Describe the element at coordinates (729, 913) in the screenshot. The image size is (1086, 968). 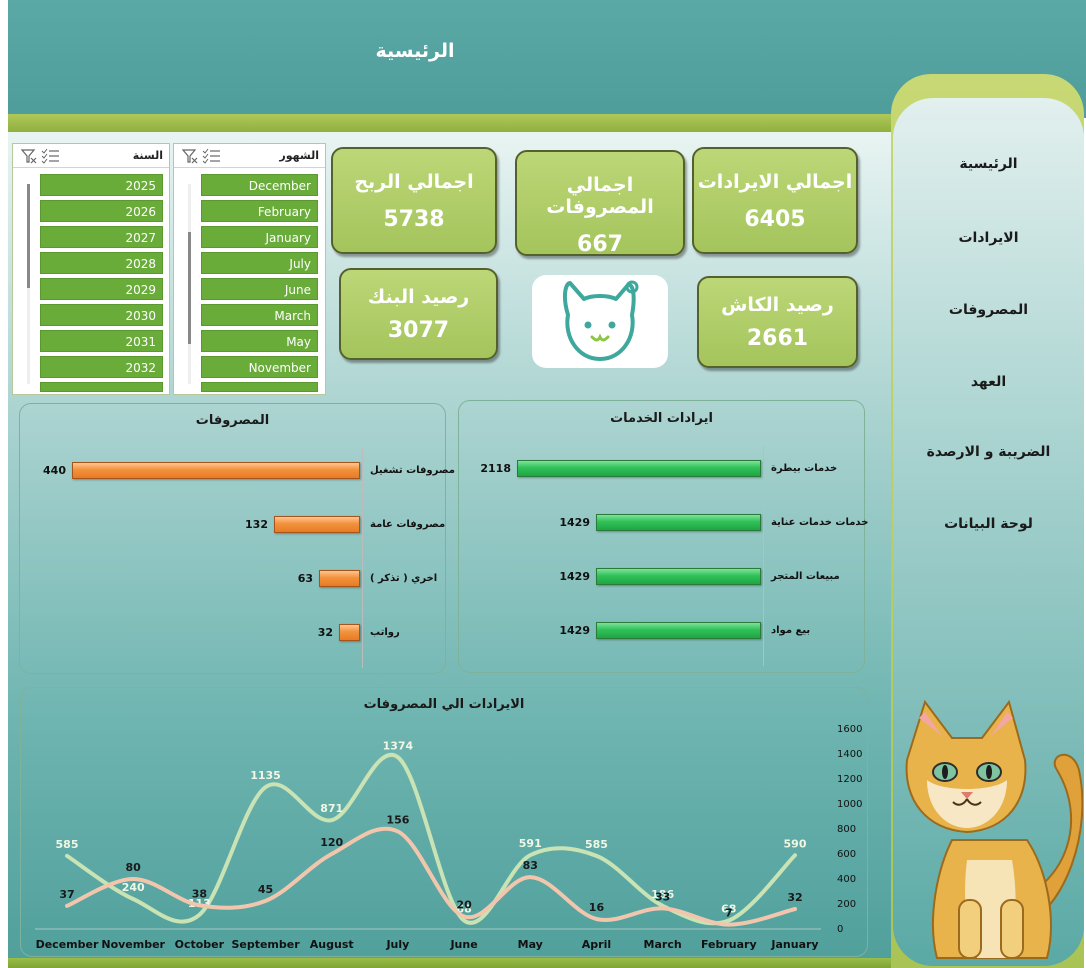
I see `expenses-data-label: 7` at that location.